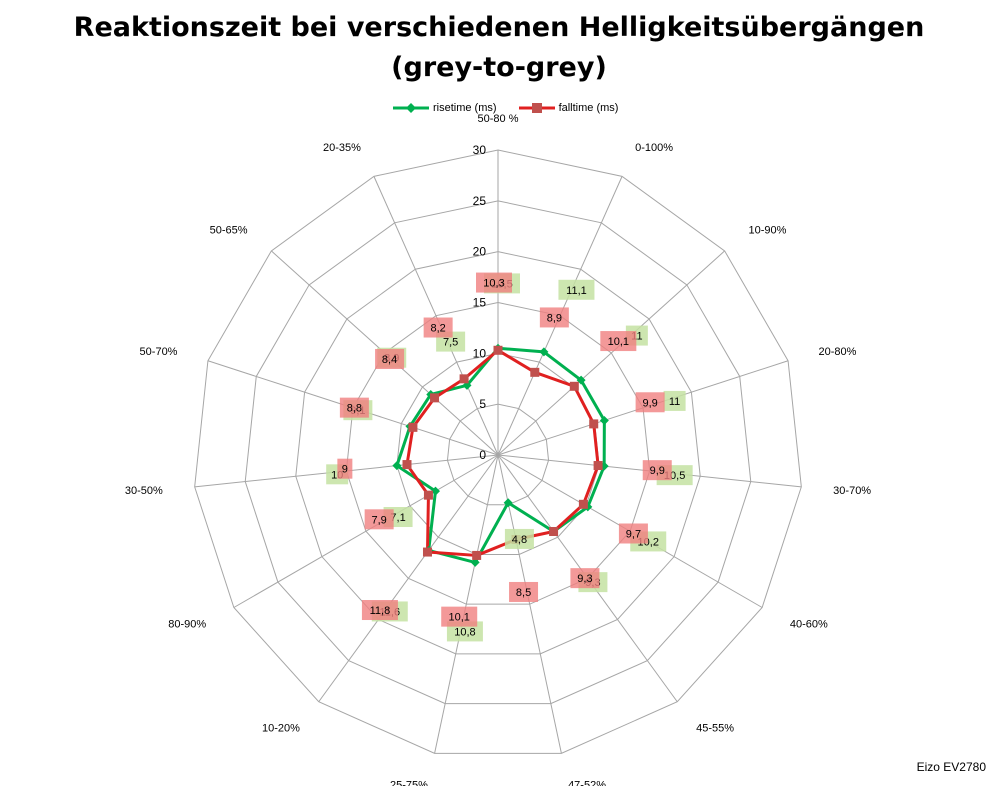  I want to click on category-label: 40-60%, so click(809, 625).